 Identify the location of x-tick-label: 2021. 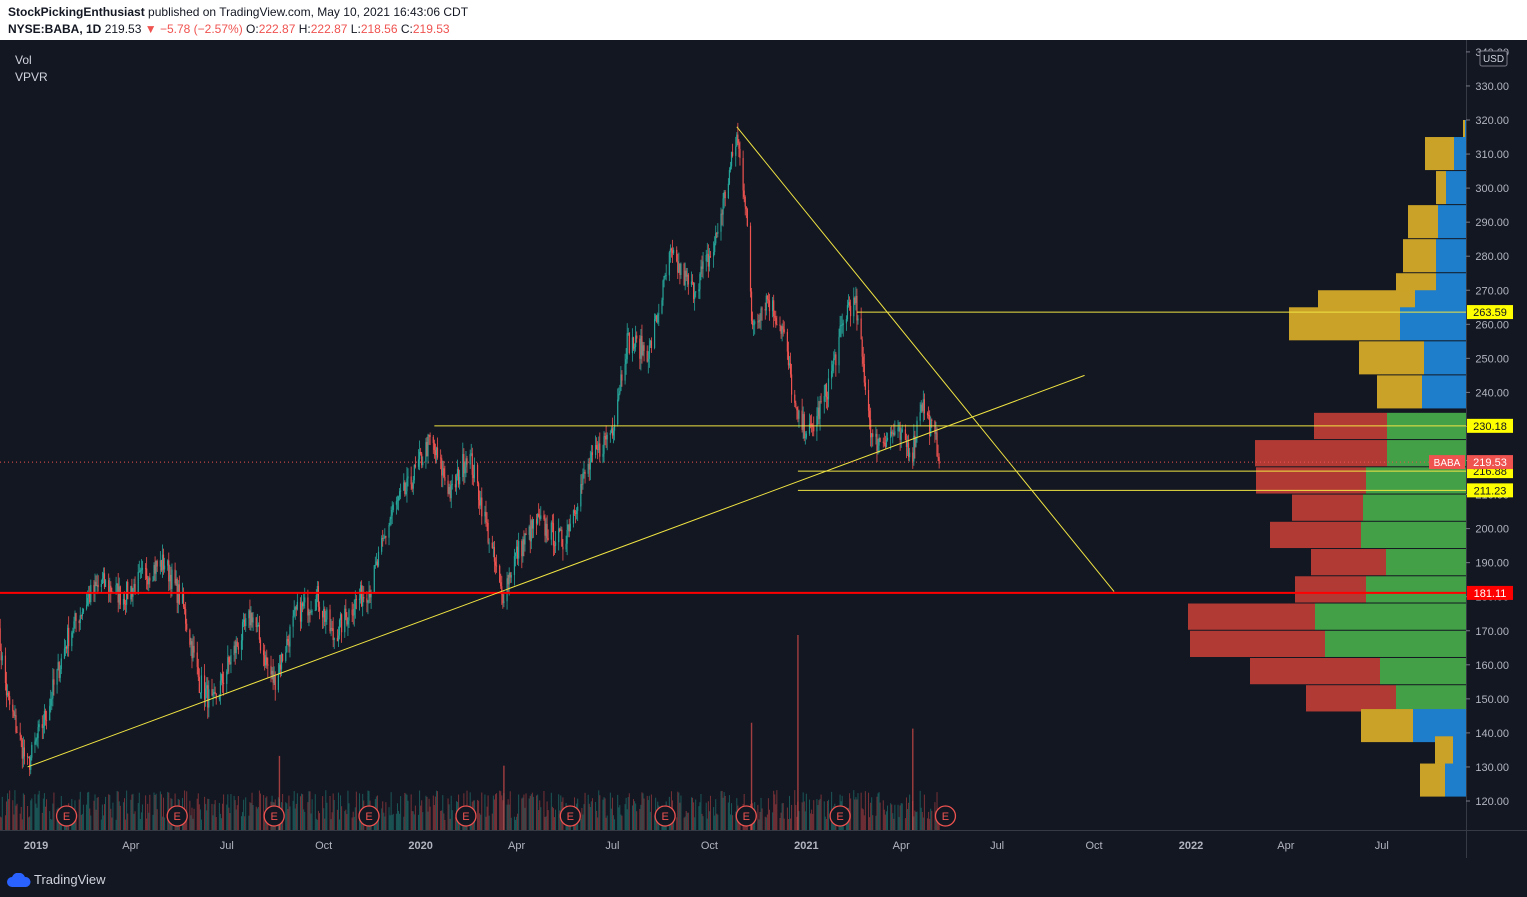
(806, 846).